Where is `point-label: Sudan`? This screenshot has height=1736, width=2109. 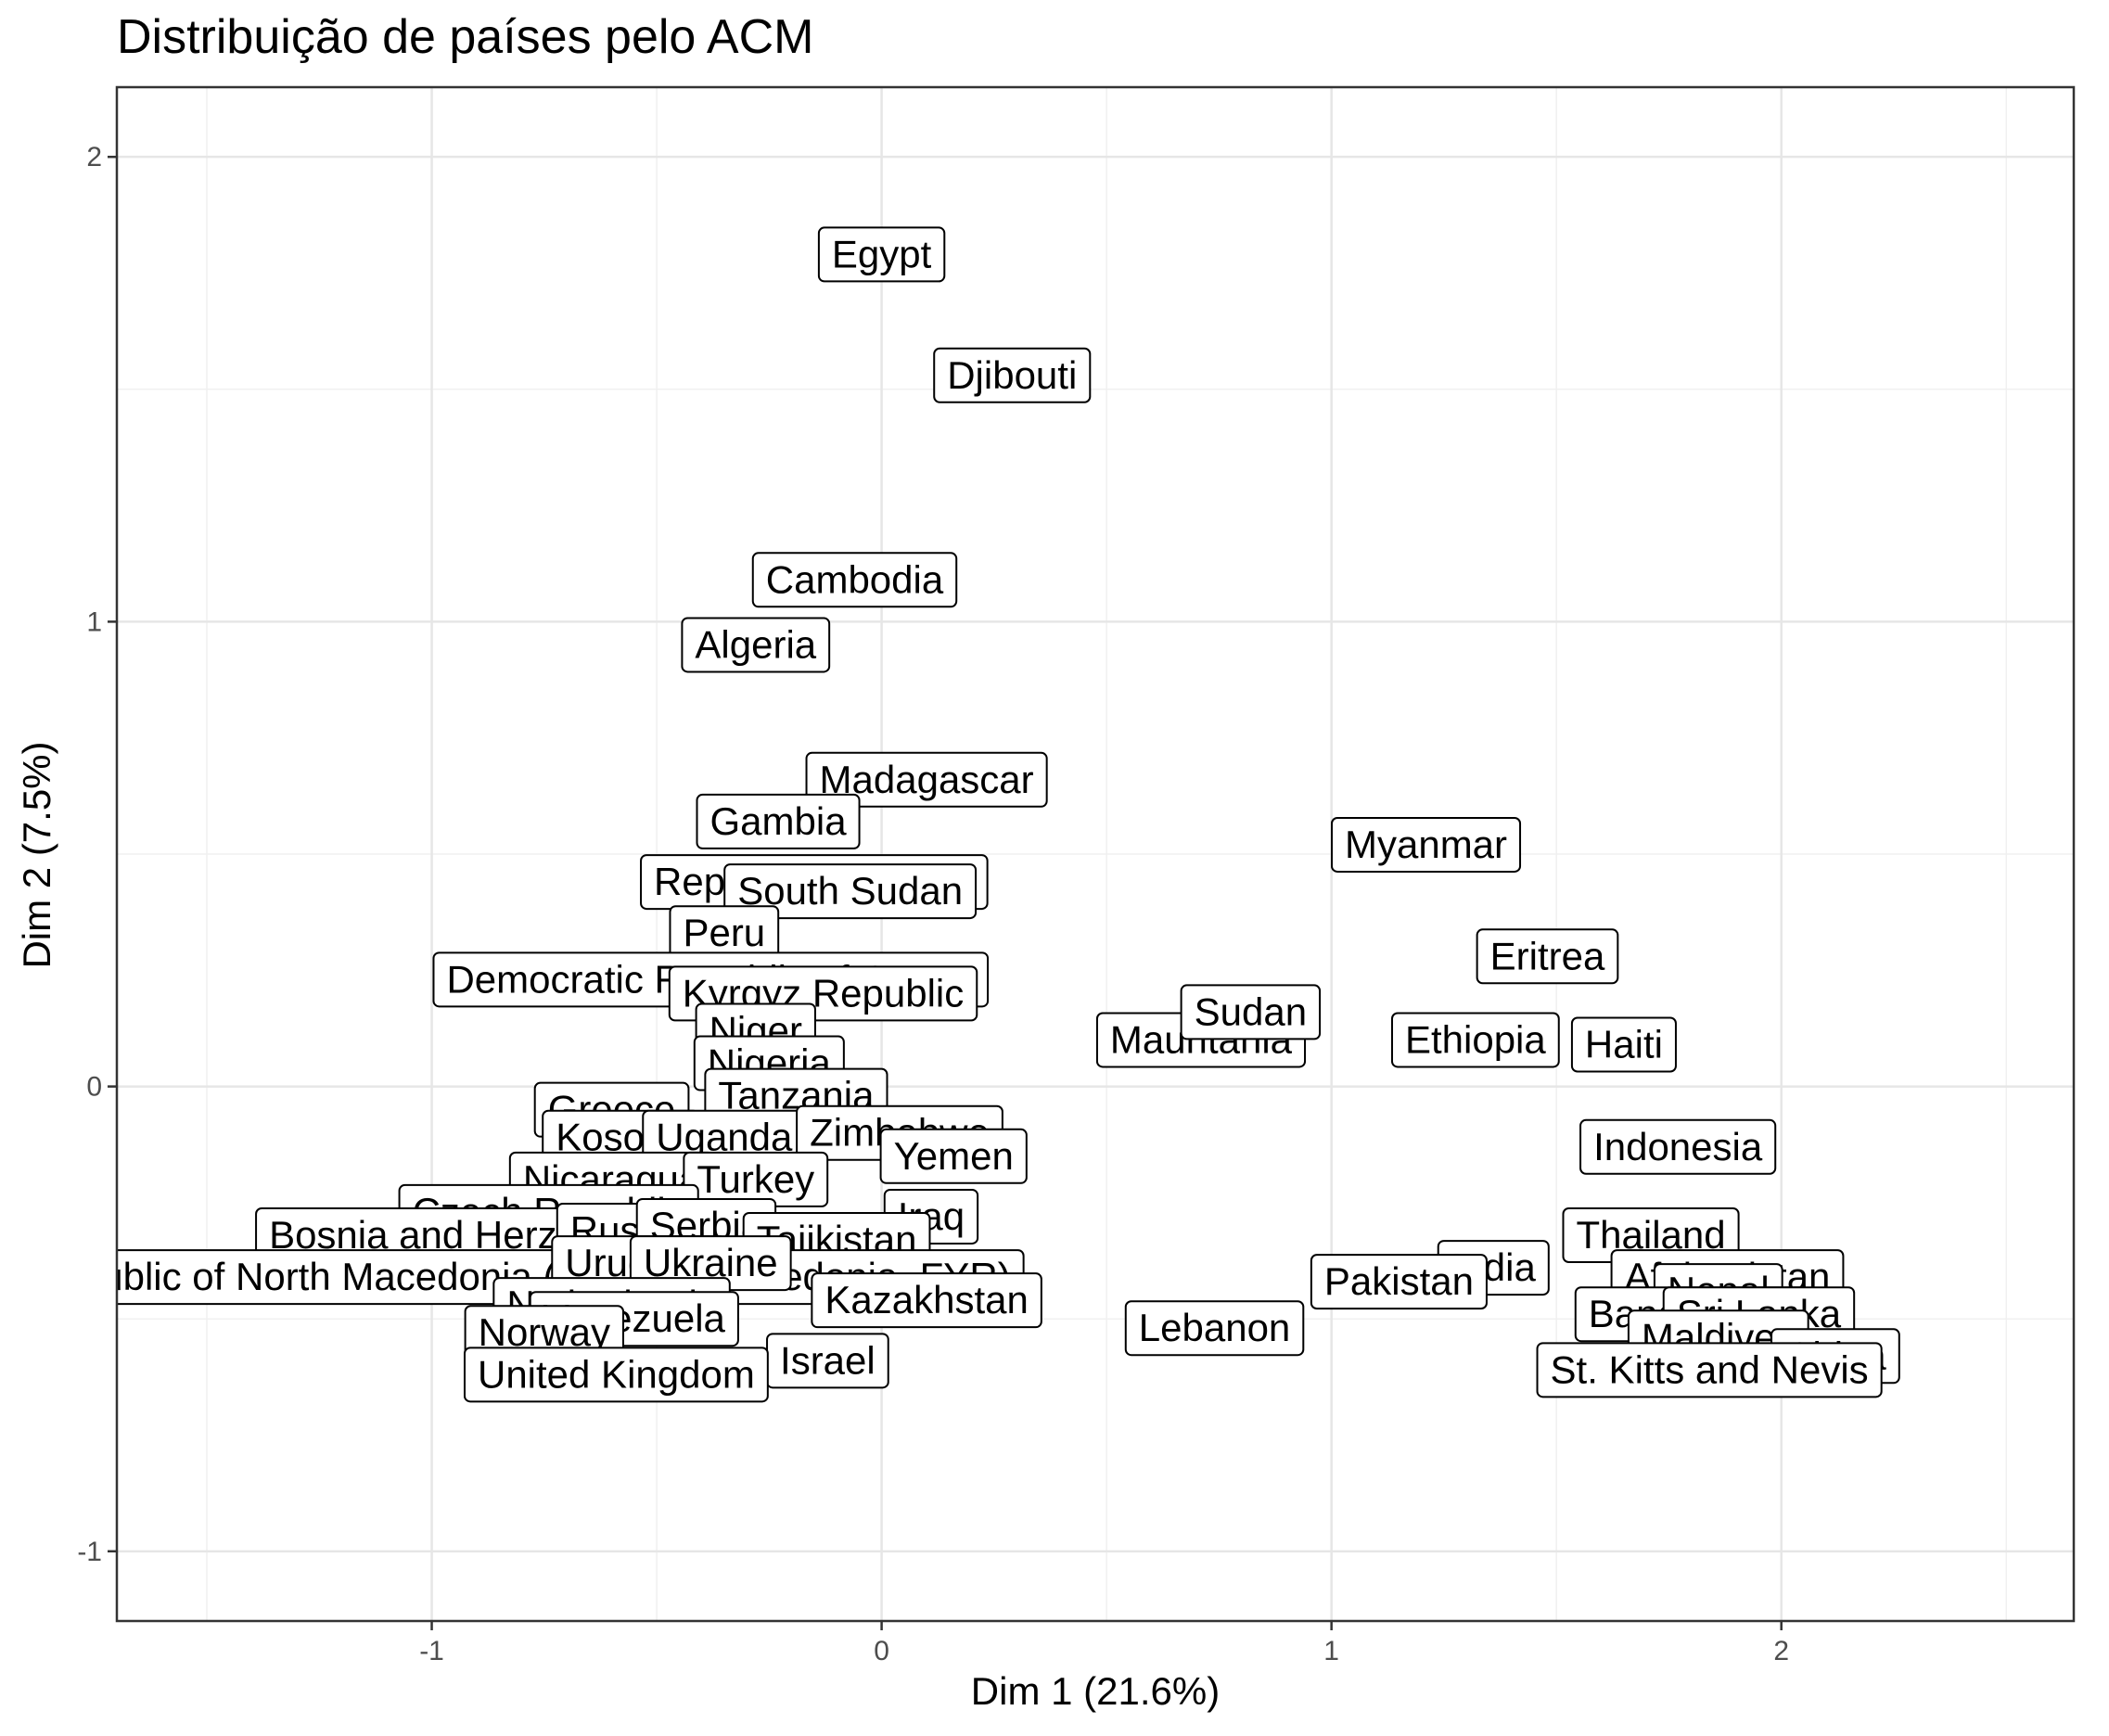
point-label: Sudan is located at coordinates (1251, 1012).